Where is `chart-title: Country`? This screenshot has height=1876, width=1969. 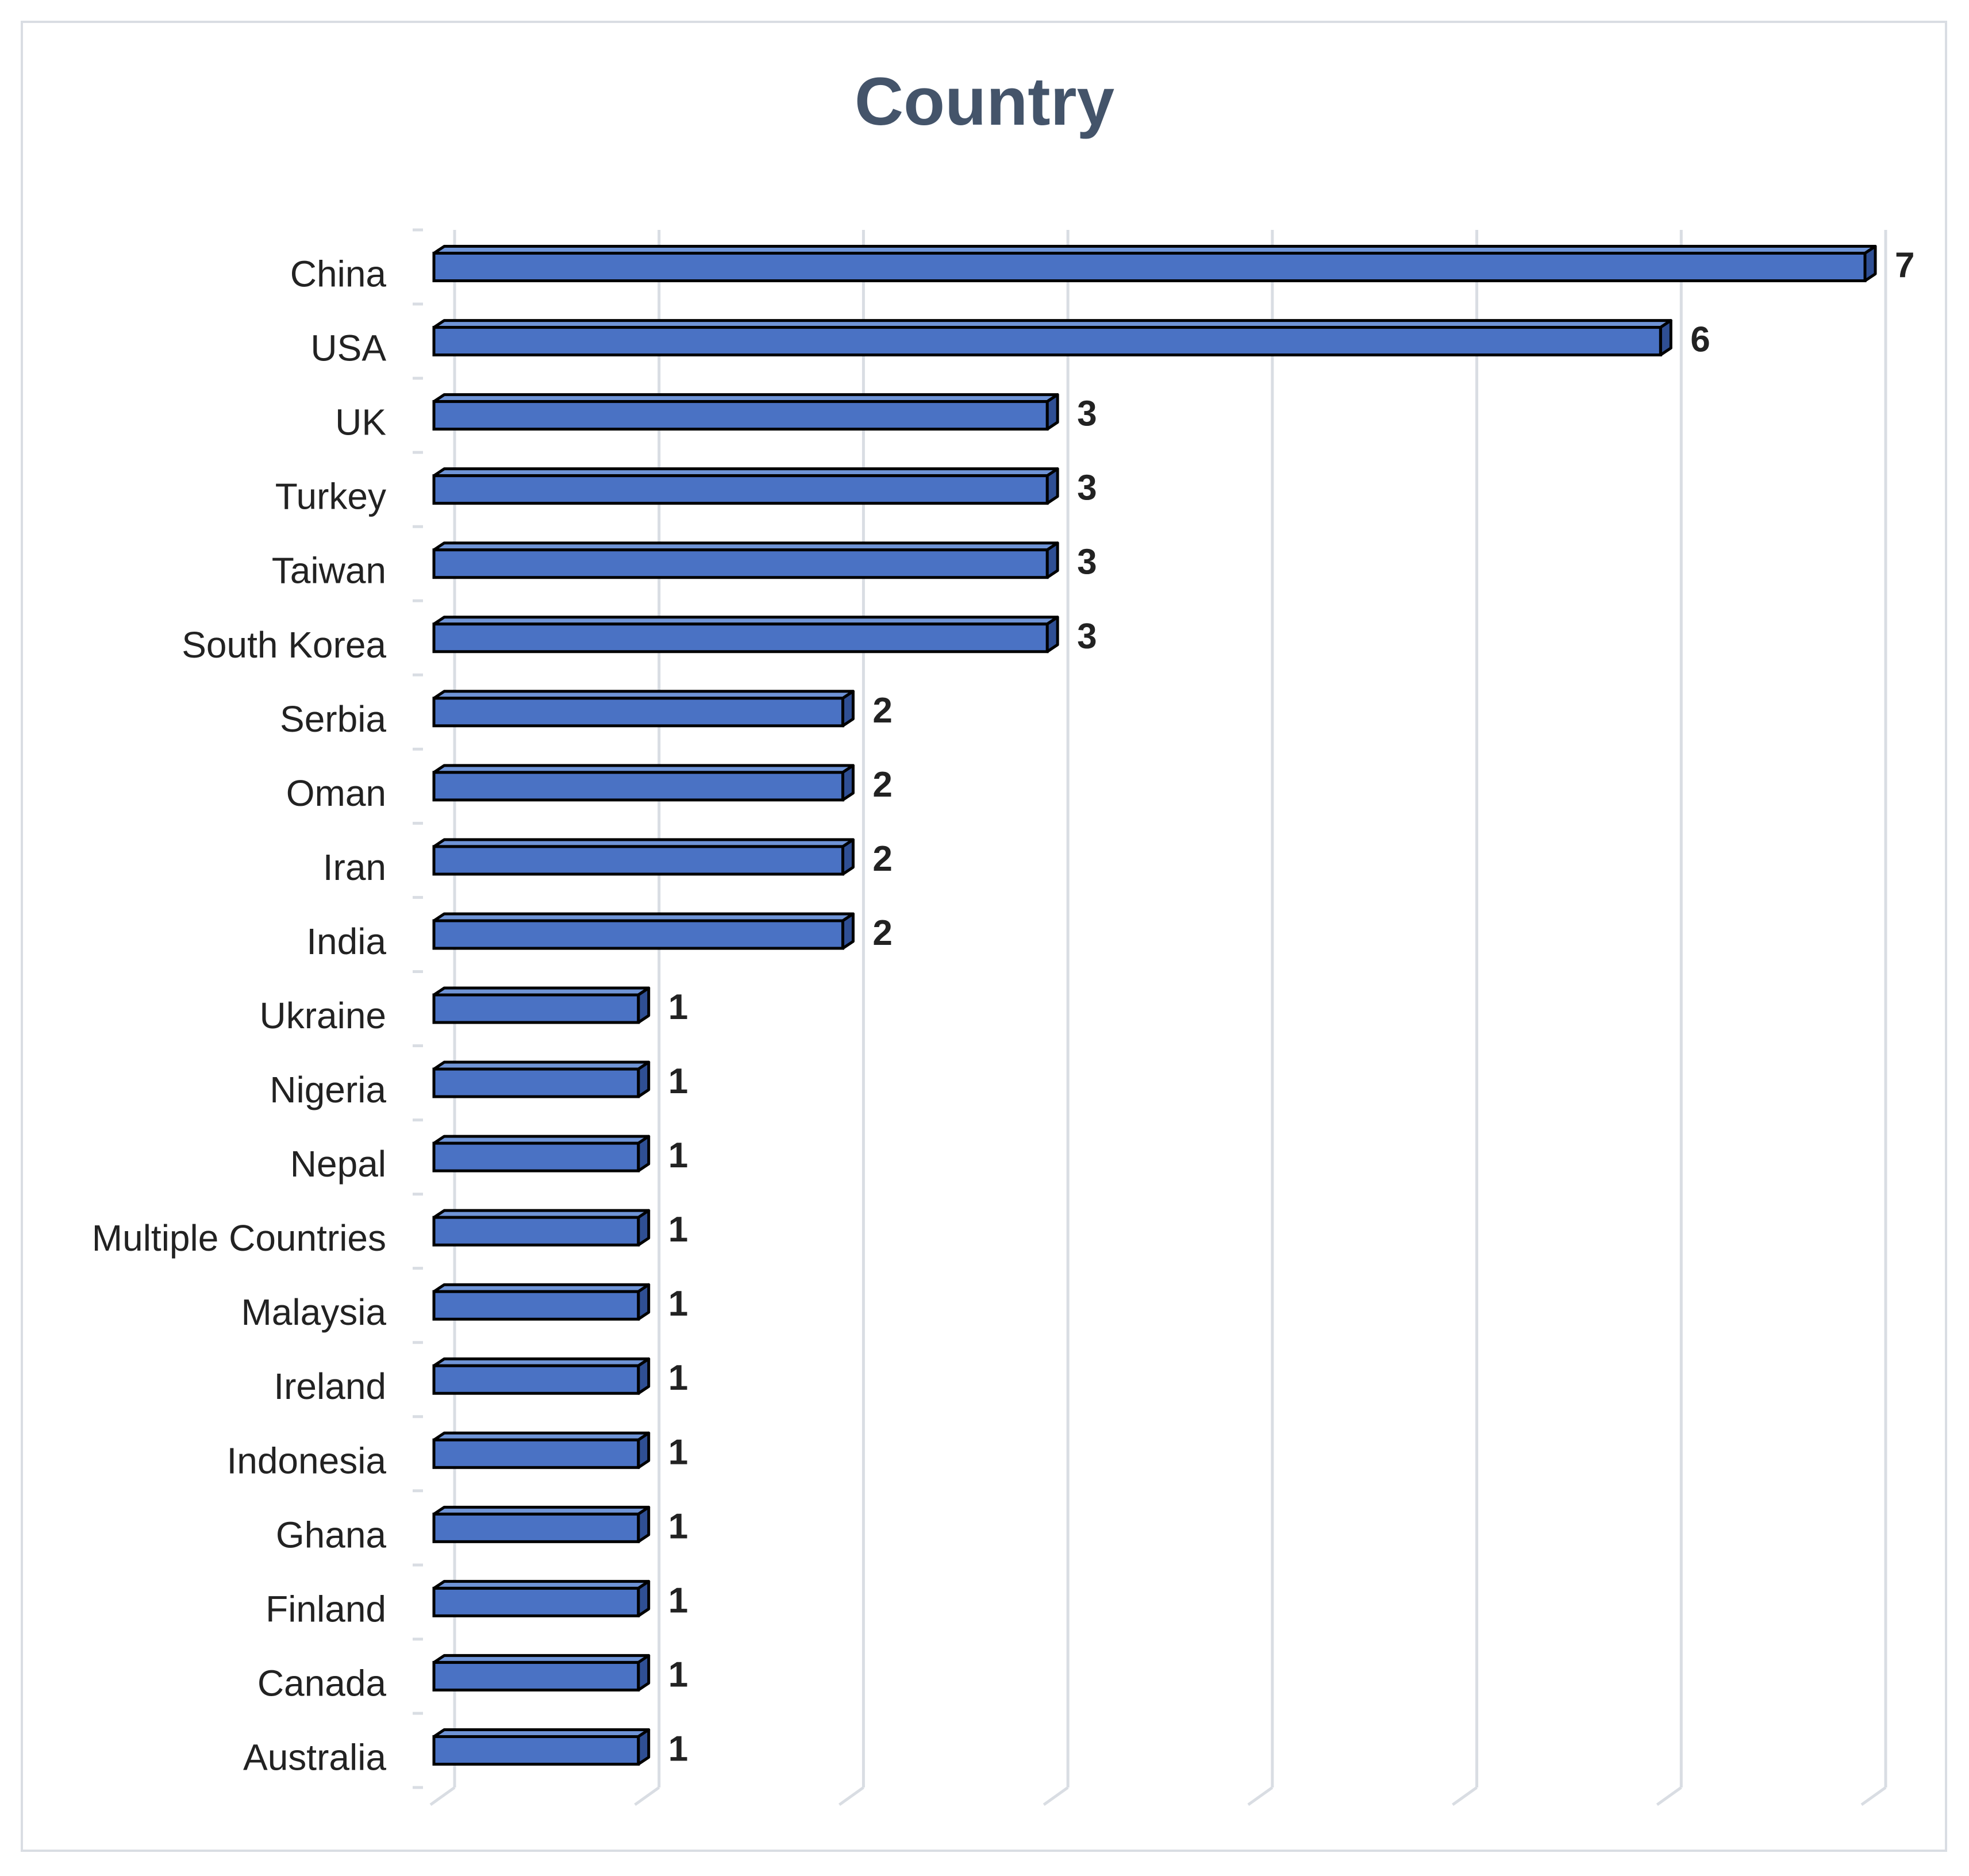
chart-title: Country is located at coordinates (984, 102).